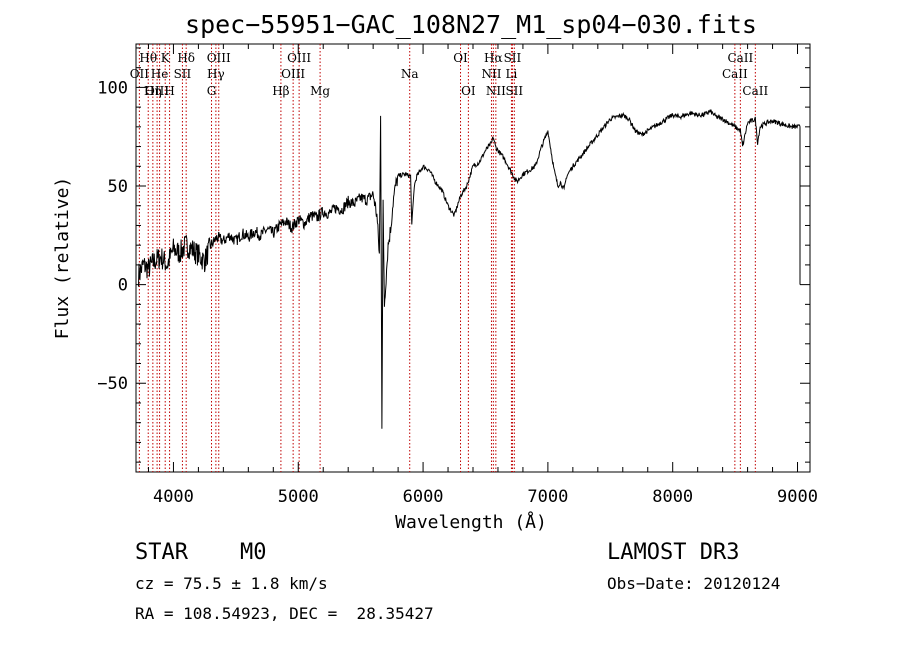 This screenshot has width=900, height=649. What do you see at coordinates (219, 58) in the screenshot?
I see `line-label-9: OIII` at bounding box center [219, 58].